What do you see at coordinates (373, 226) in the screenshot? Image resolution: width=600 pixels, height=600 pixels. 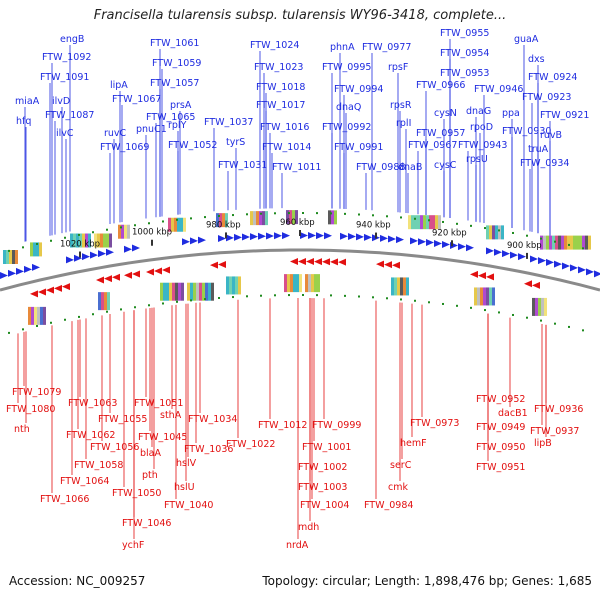 I see `tick-label: 940 kbp` at bounding box center [373, 226].